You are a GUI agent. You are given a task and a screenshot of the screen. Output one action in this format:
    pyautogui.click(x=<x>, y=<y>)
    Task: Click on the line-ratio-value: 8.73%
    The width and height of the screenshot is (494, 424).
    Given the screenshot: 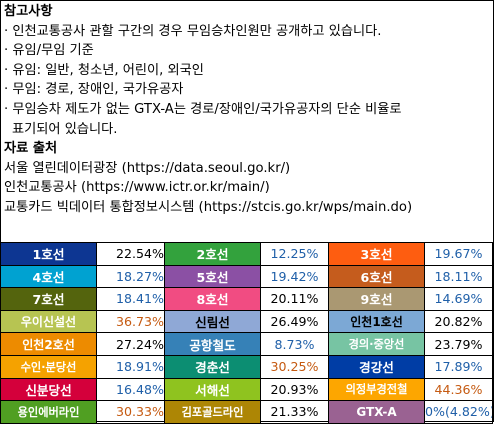 What is the action you would take?
    pyautogui.click(x=294, y=344)
    